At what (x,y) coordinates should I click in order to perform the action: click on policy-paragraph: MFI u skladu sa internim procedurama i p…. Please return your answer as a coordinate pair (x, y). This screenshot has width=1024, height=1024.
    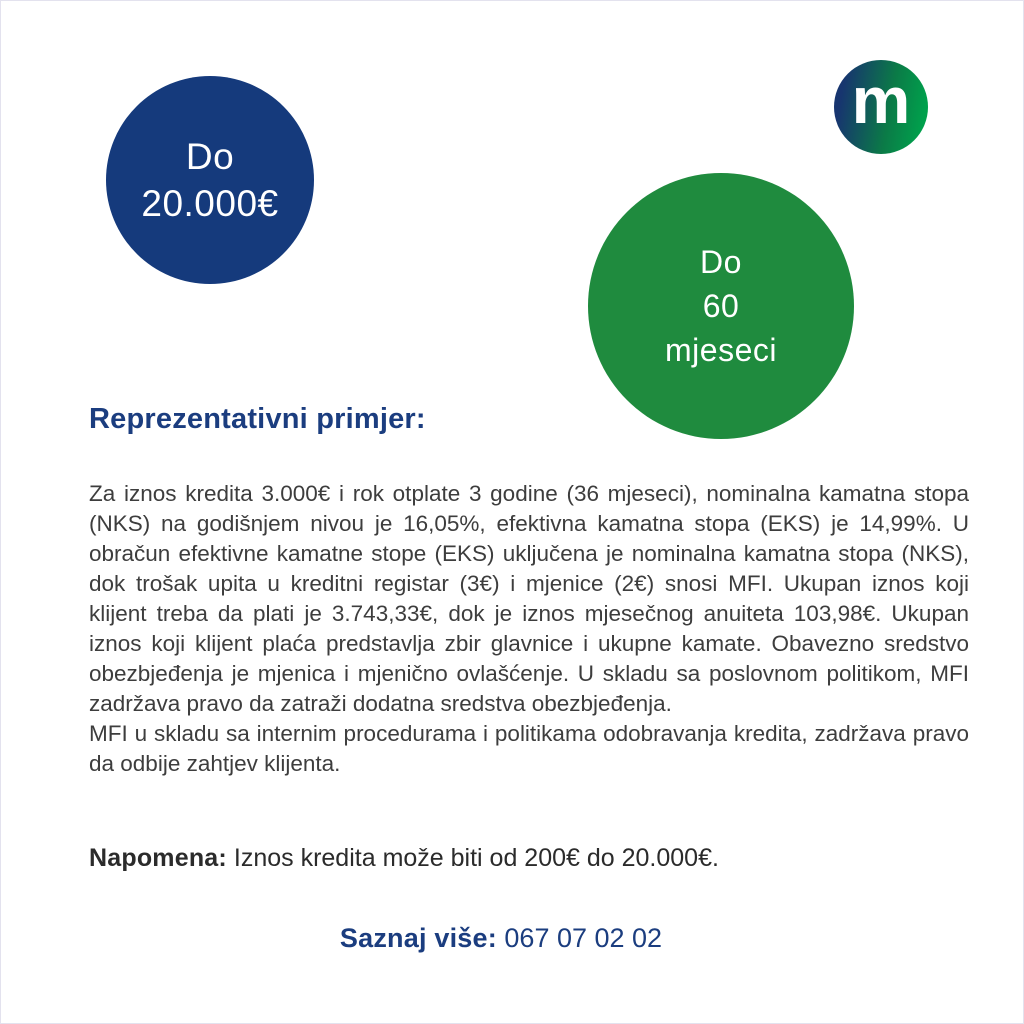
    Looking at the image, I should click on (529, 748).